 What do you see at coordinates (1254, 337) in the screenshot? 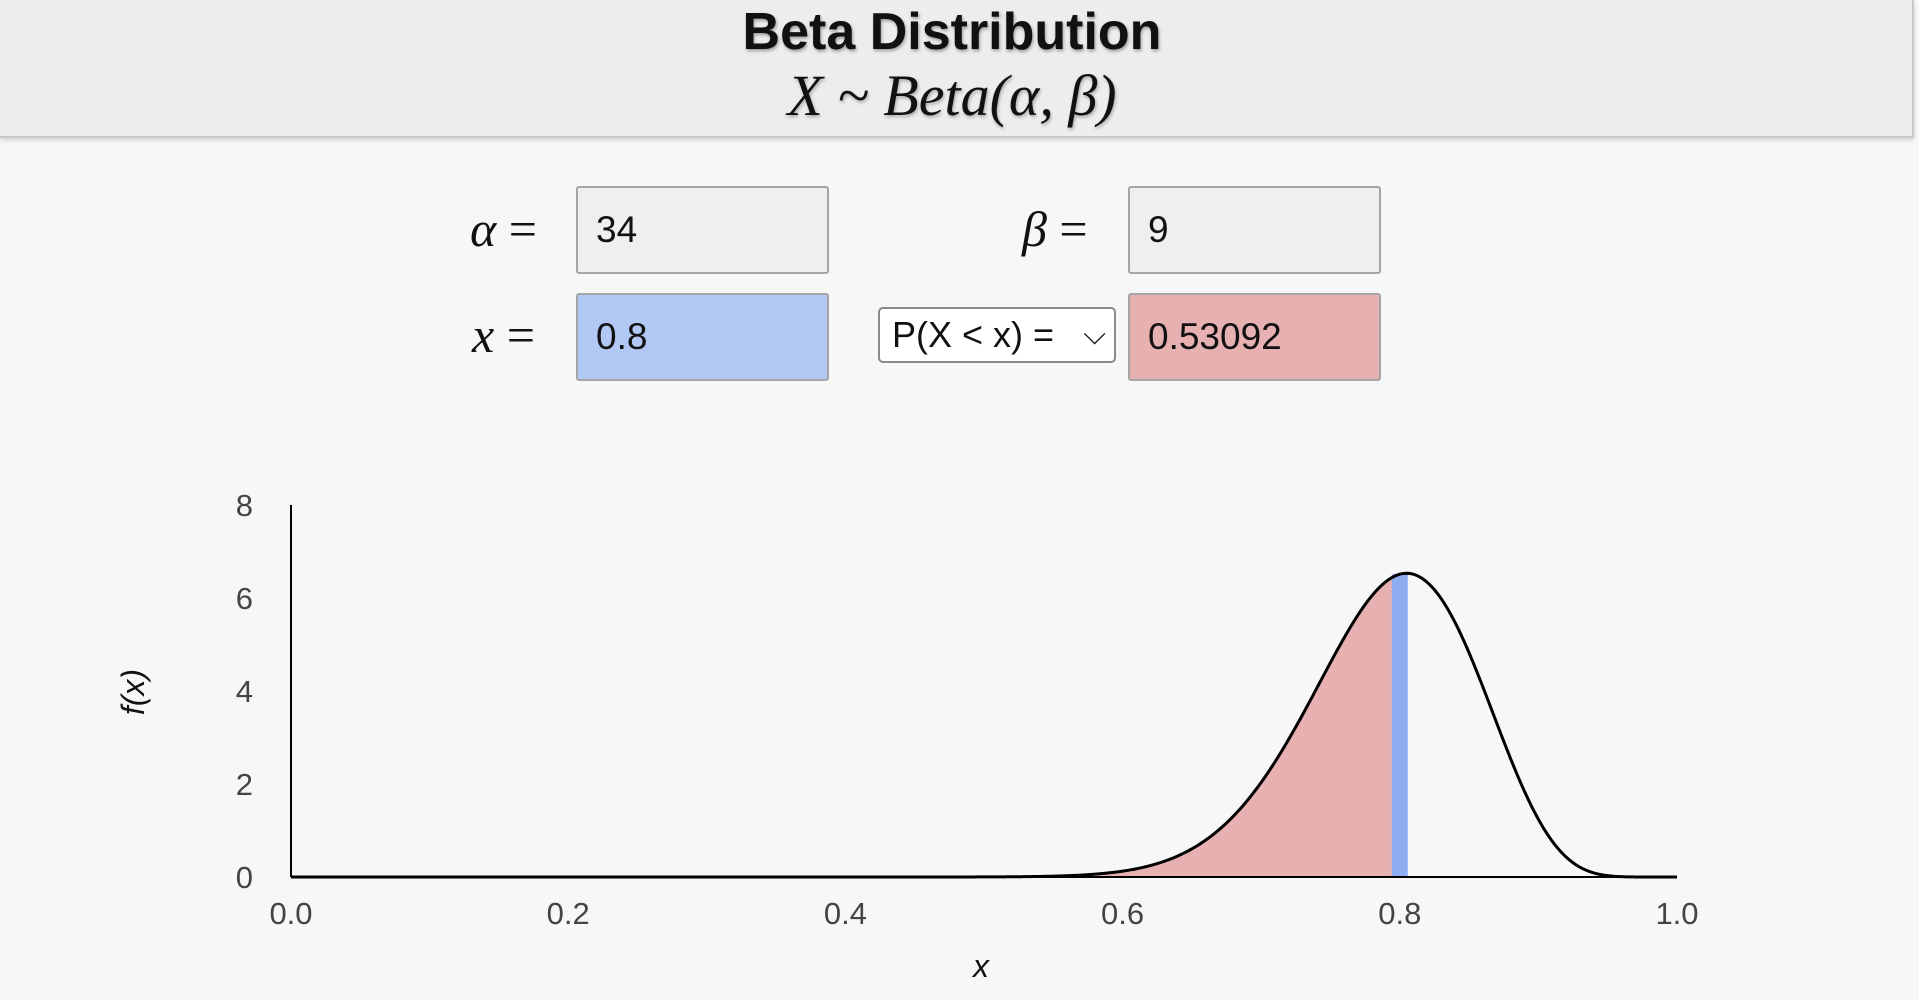
I see `probability-result: 0.53092` at bounding box center [1254, 337].